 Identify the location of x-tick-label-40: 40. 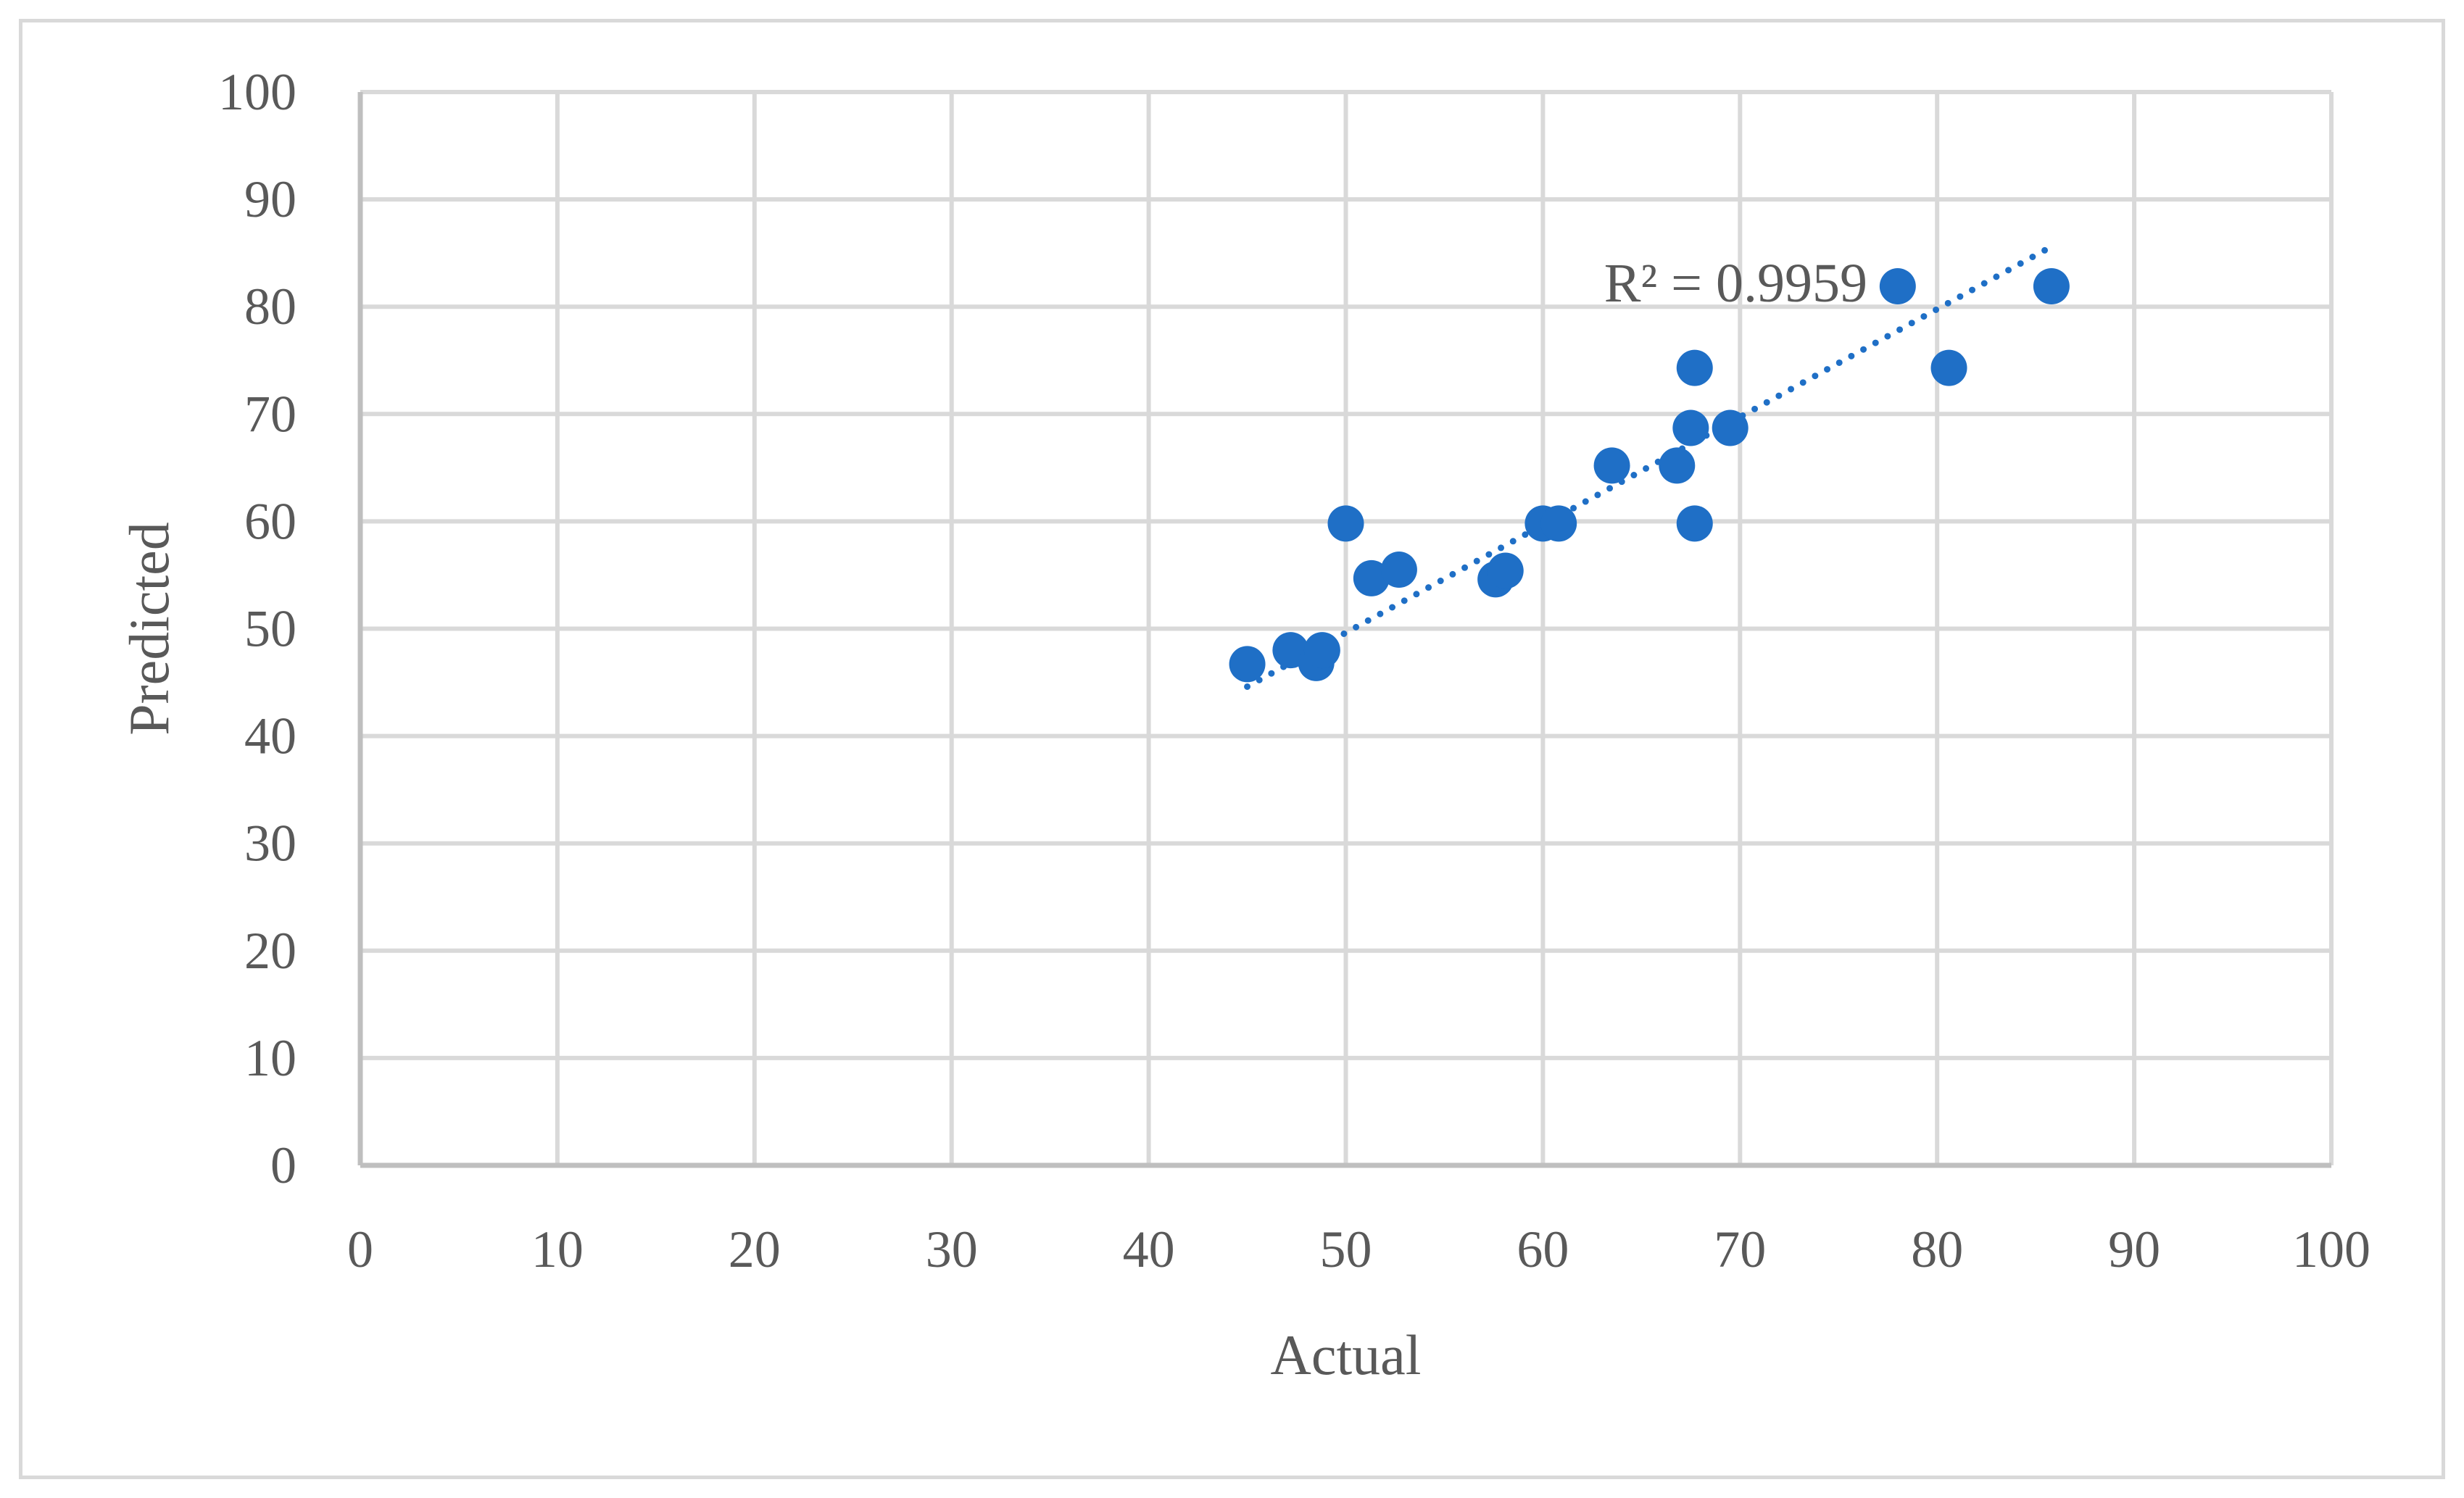
(1149, 1249).